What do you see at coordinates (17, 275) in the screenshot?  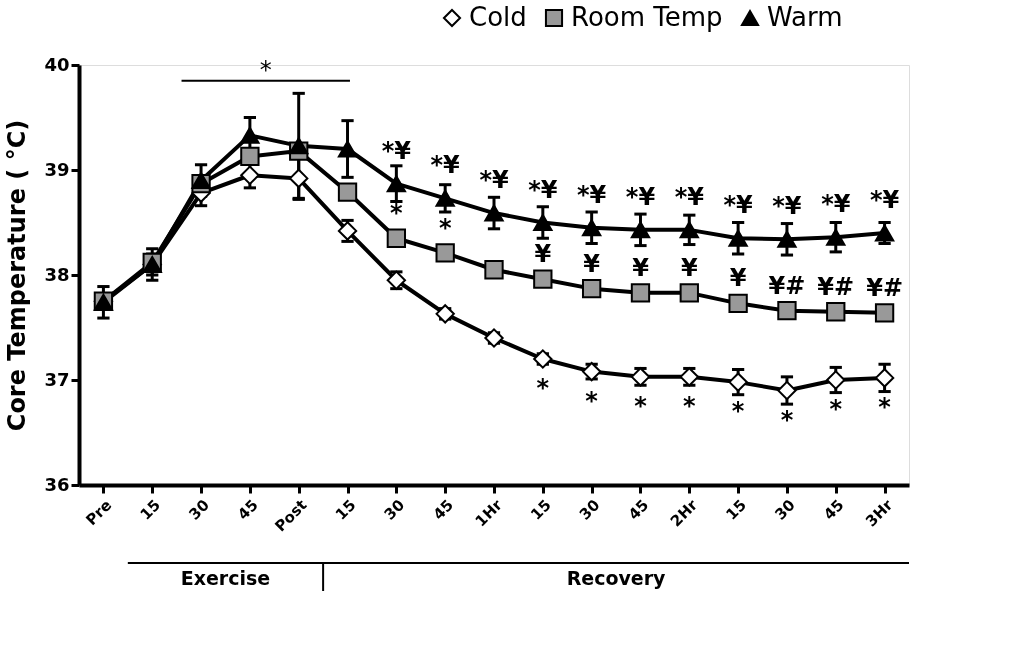 I see `y-axis-title: Core Temperature ( °C)` at bounding box center [17, 275].